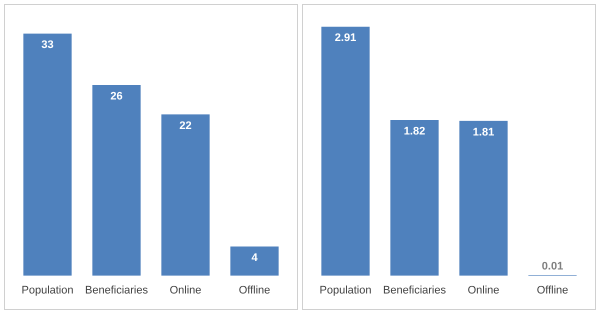  What do you see at coordinates (345, 38) in the screenshot?
I see `data-label: 2.91` at bounding box center [345, 38].